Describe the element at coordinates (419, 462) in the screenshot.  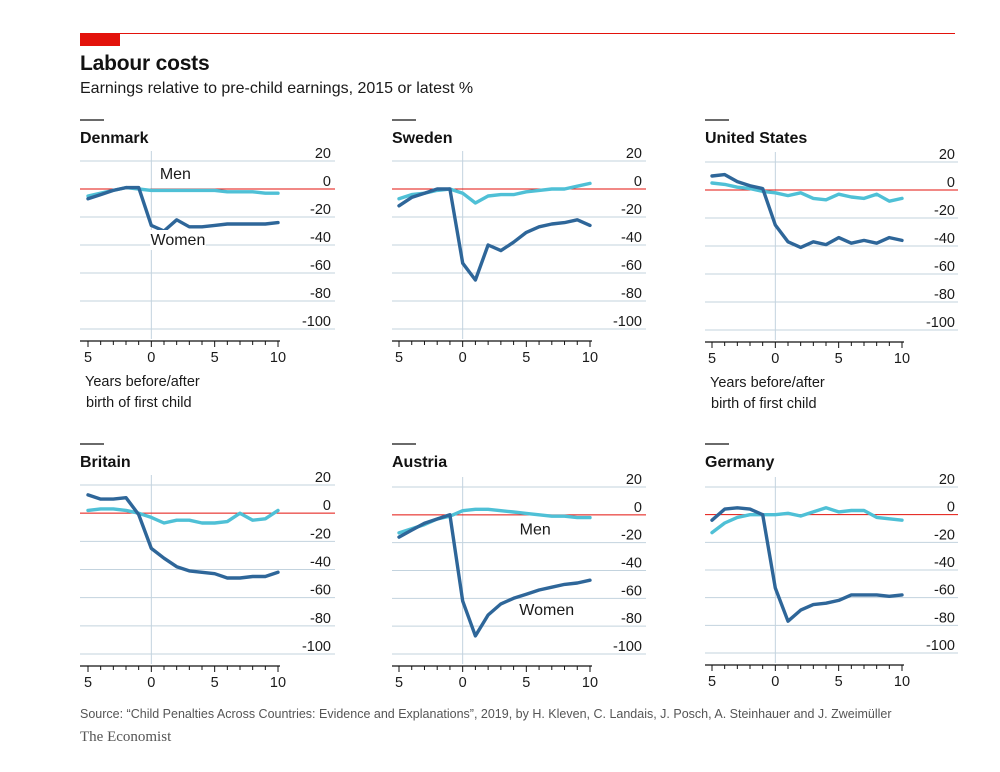
I see `panel-title: Austria` at that location.